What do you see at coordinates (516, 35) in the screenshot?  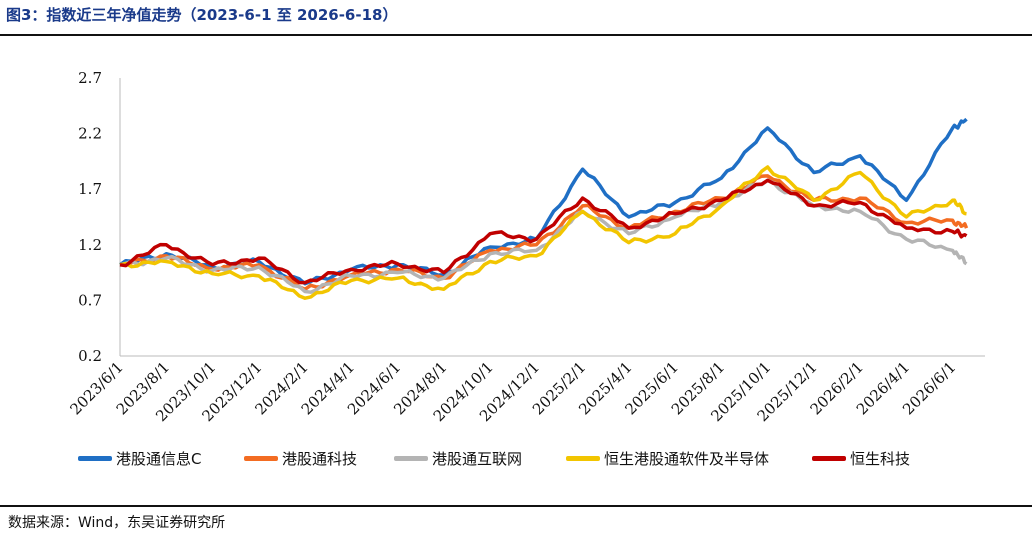 I see `top-rule` at bounding box center [516, 35].